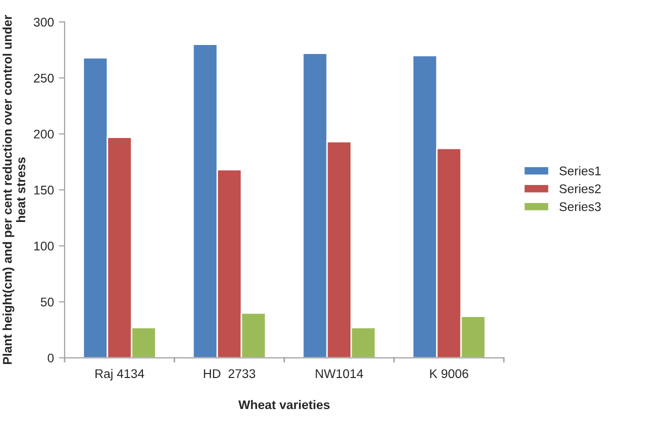  Describe the element at coordinates (449, 373) in the screenshot. I see `x-tick-label: K 9006` at that location.